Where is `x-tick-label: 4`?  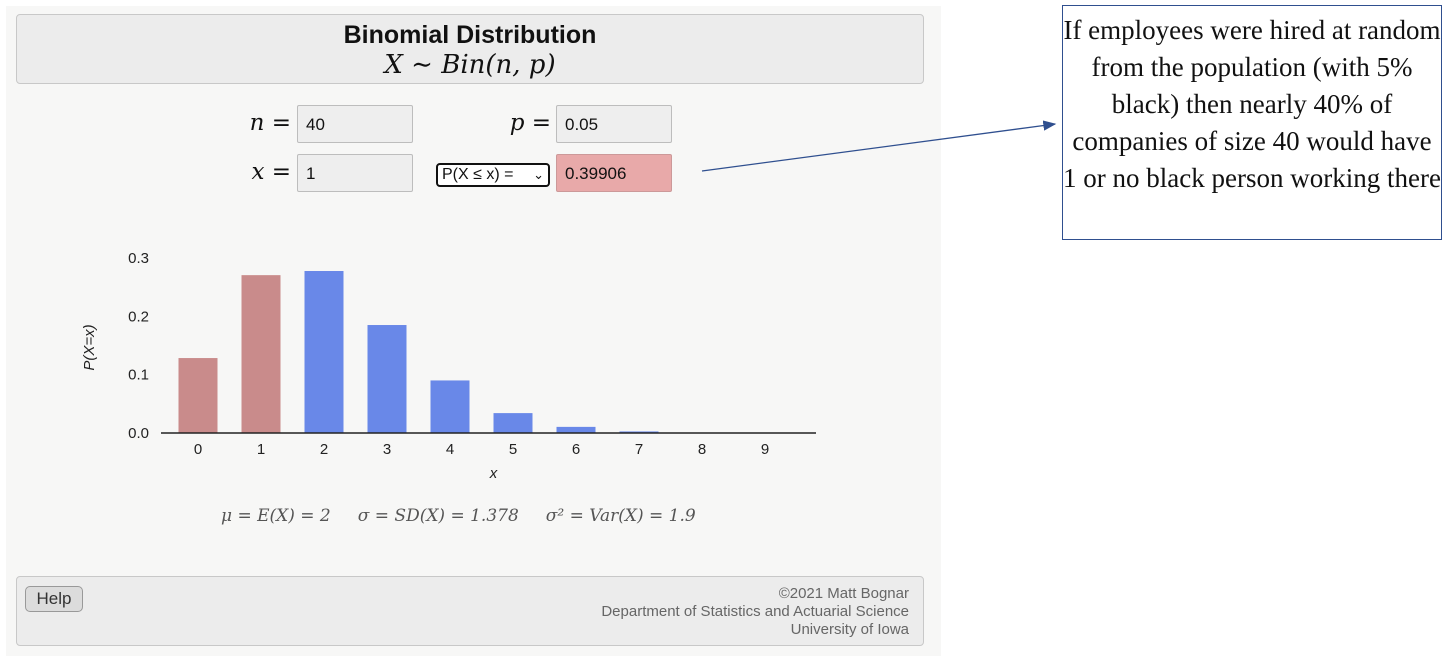 x-tick-label: 4 is located at coordinates (450, 449).